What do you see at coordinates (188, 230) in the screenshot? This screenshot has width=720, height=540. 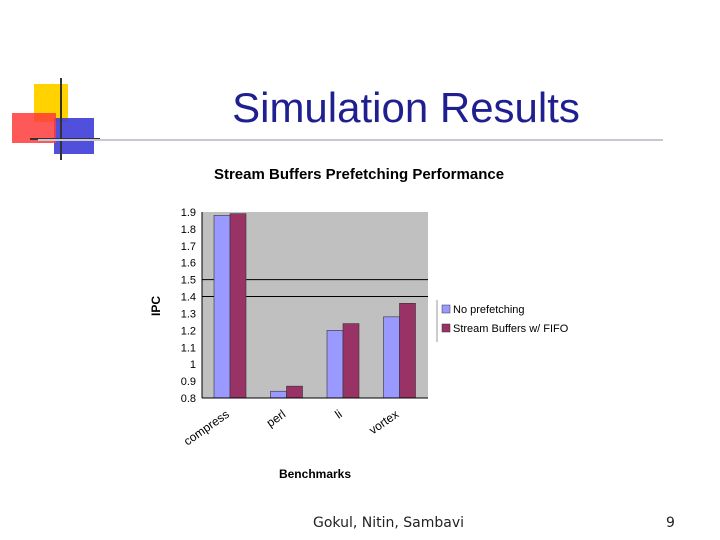 I see `y-tick-label: 1.8` at bounding box center [188, 230].